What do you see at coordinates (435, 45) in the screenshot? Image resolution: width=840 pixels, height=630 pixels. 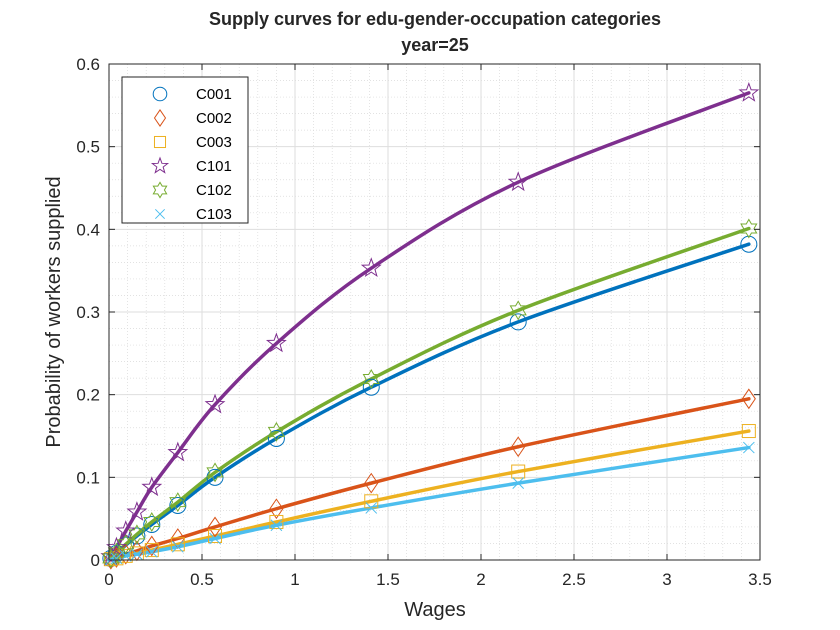 I see `chart-title-line-2: year=25` at bounding box center [435, 45].